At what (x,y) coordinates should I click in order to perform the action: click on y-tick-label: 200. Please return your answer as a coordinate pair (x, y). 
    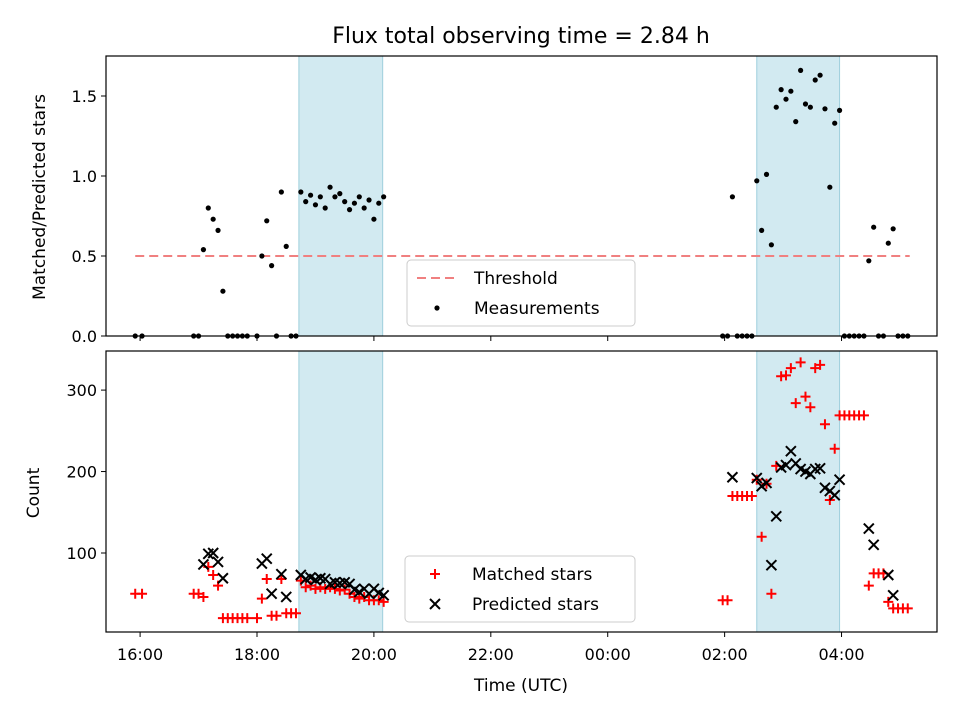
    Looking at the image, I should click on (81, 472).